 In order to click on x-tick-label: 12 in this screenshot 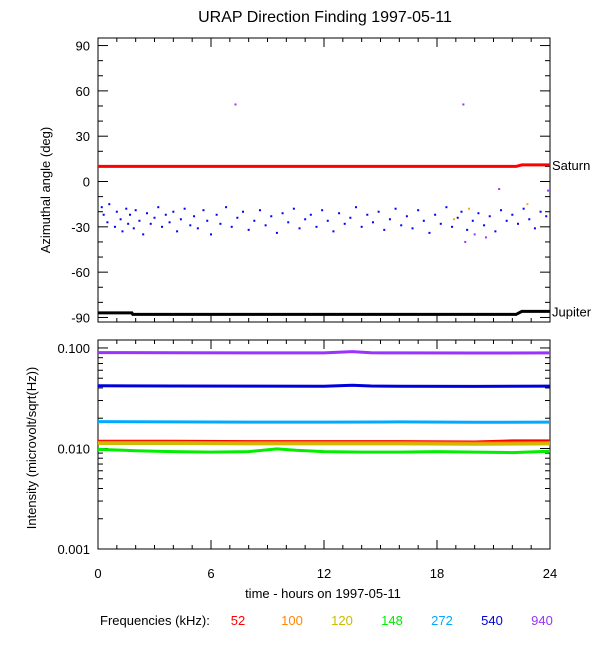, I will do `click(324, 573)`.